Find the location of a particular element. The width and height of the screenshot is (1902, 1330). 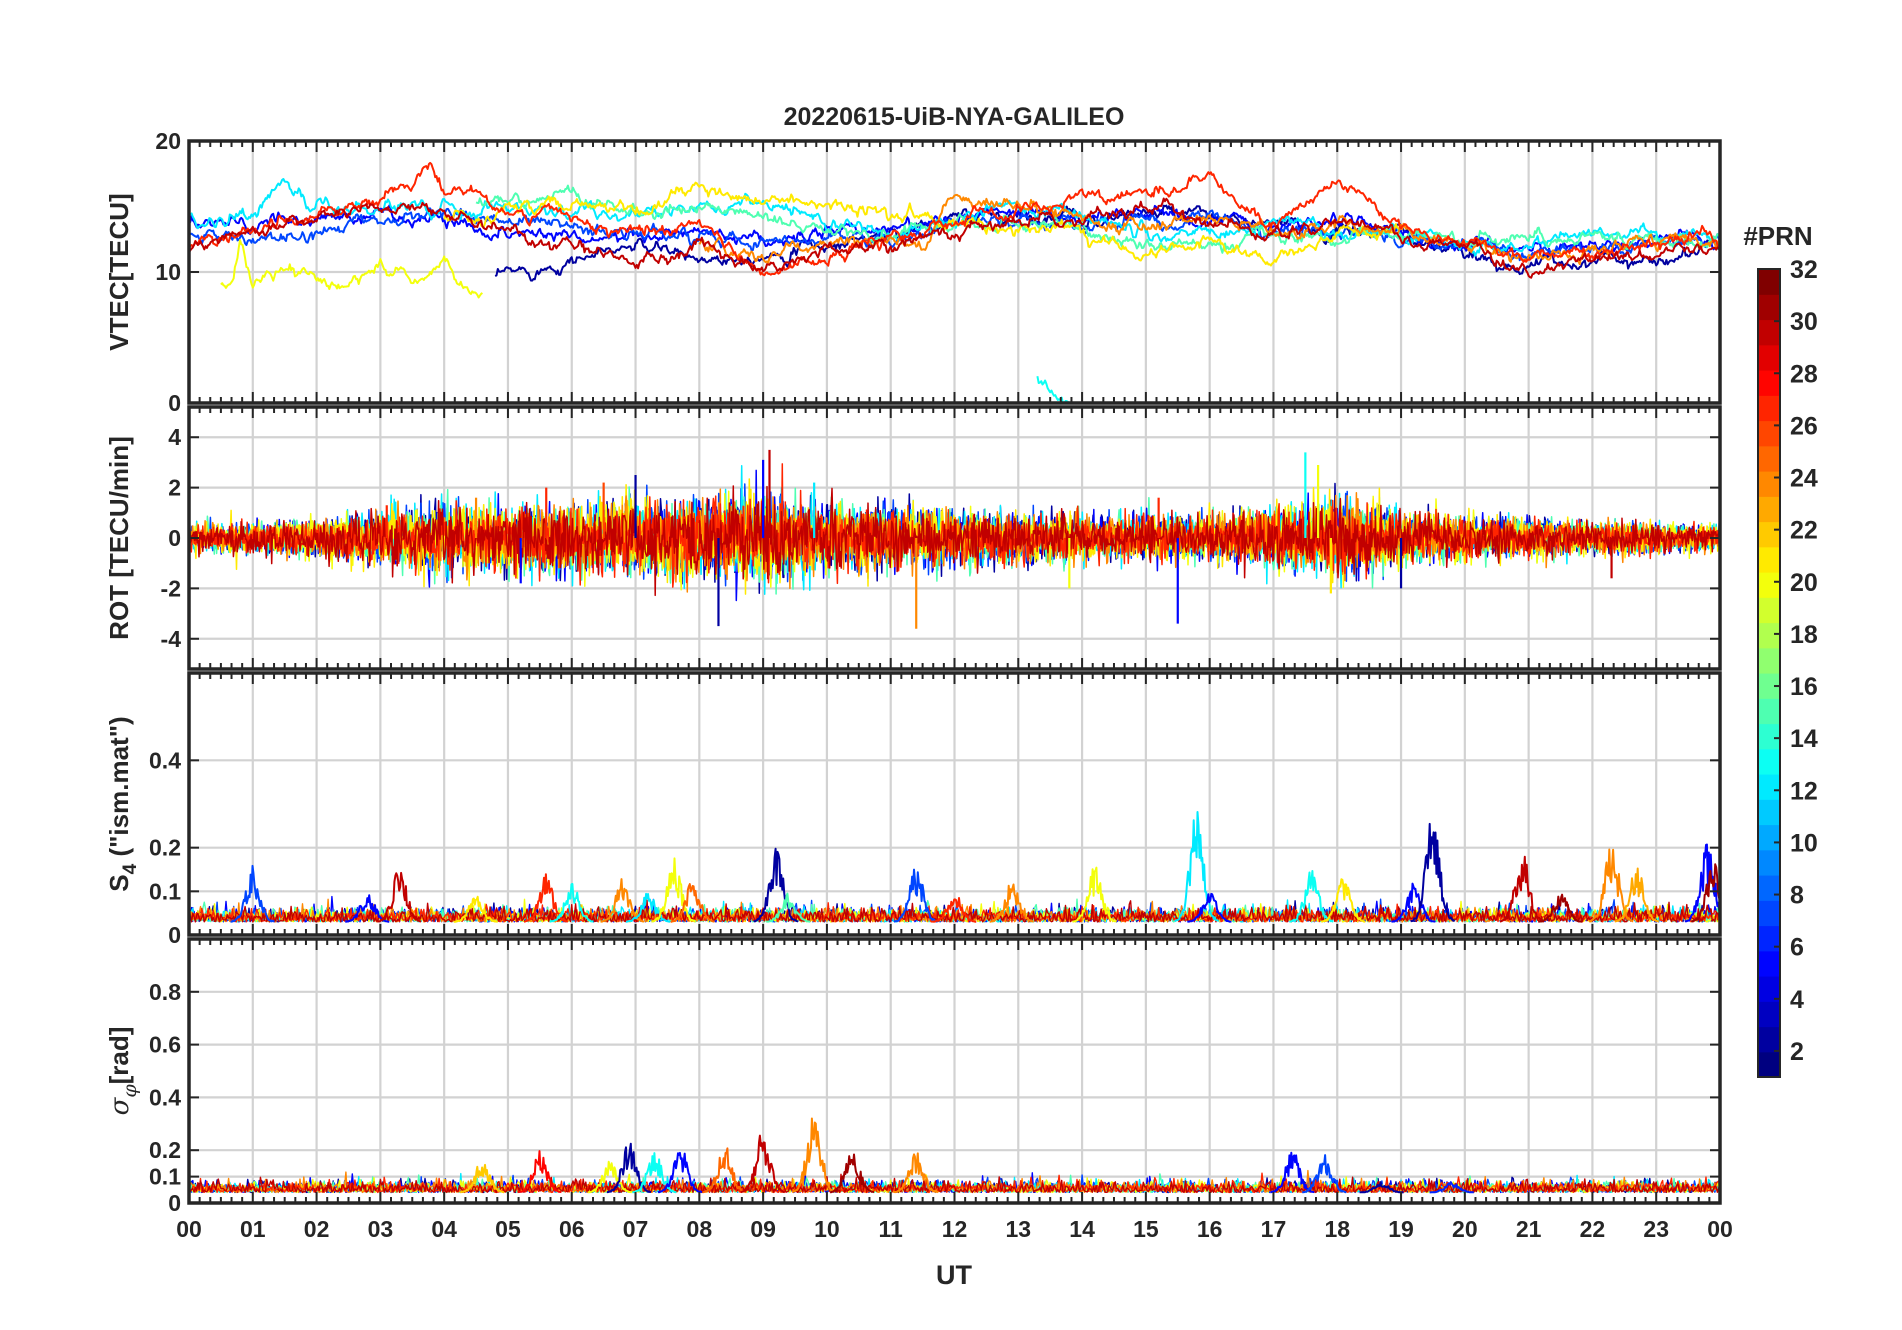

x-tick-label: 13 is located at coordinates (1018, 1229).